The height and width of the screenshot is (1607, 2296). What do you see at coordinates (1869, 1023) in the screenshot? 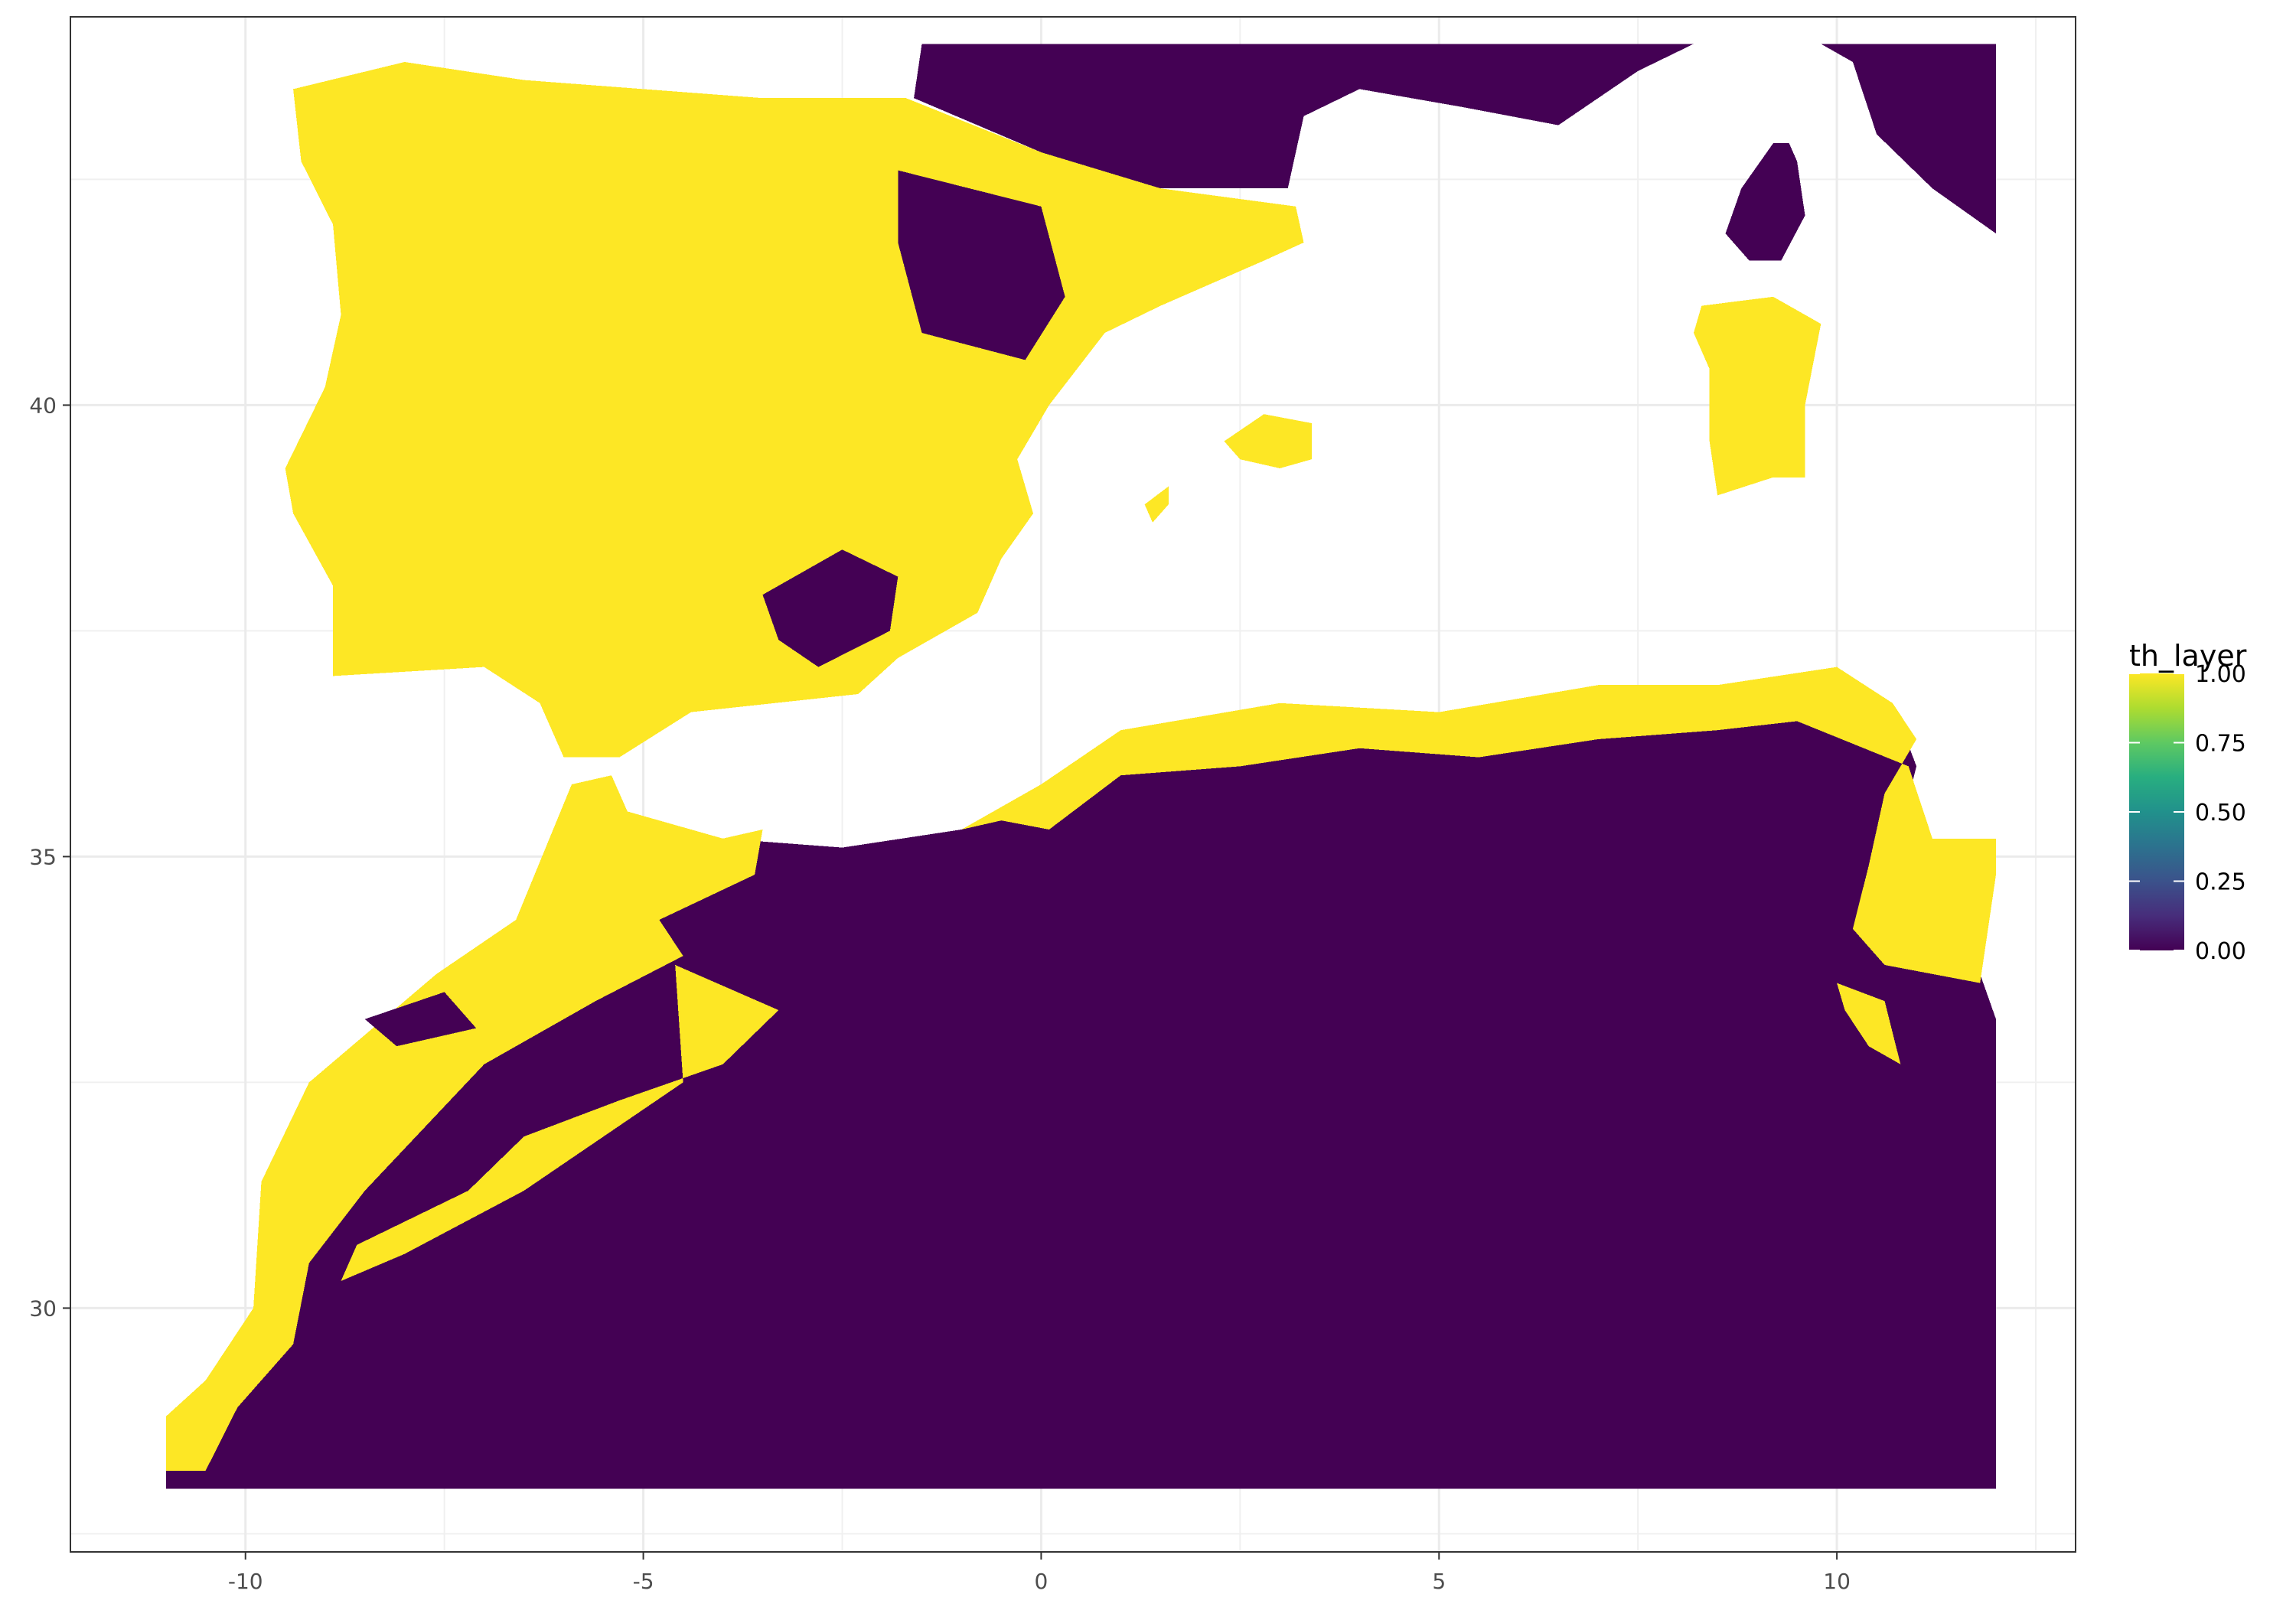
I see `raster-region-tunisia-inland` at bounding box center [1869, 1023].